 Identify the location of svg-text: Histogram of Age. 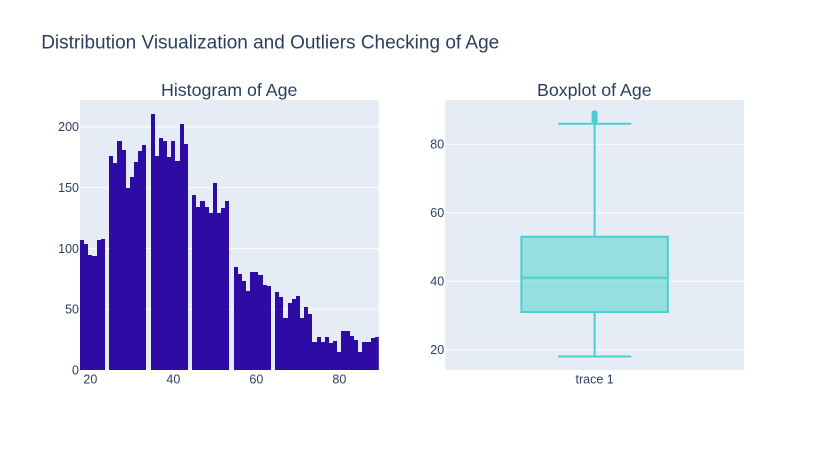
(229, 90).